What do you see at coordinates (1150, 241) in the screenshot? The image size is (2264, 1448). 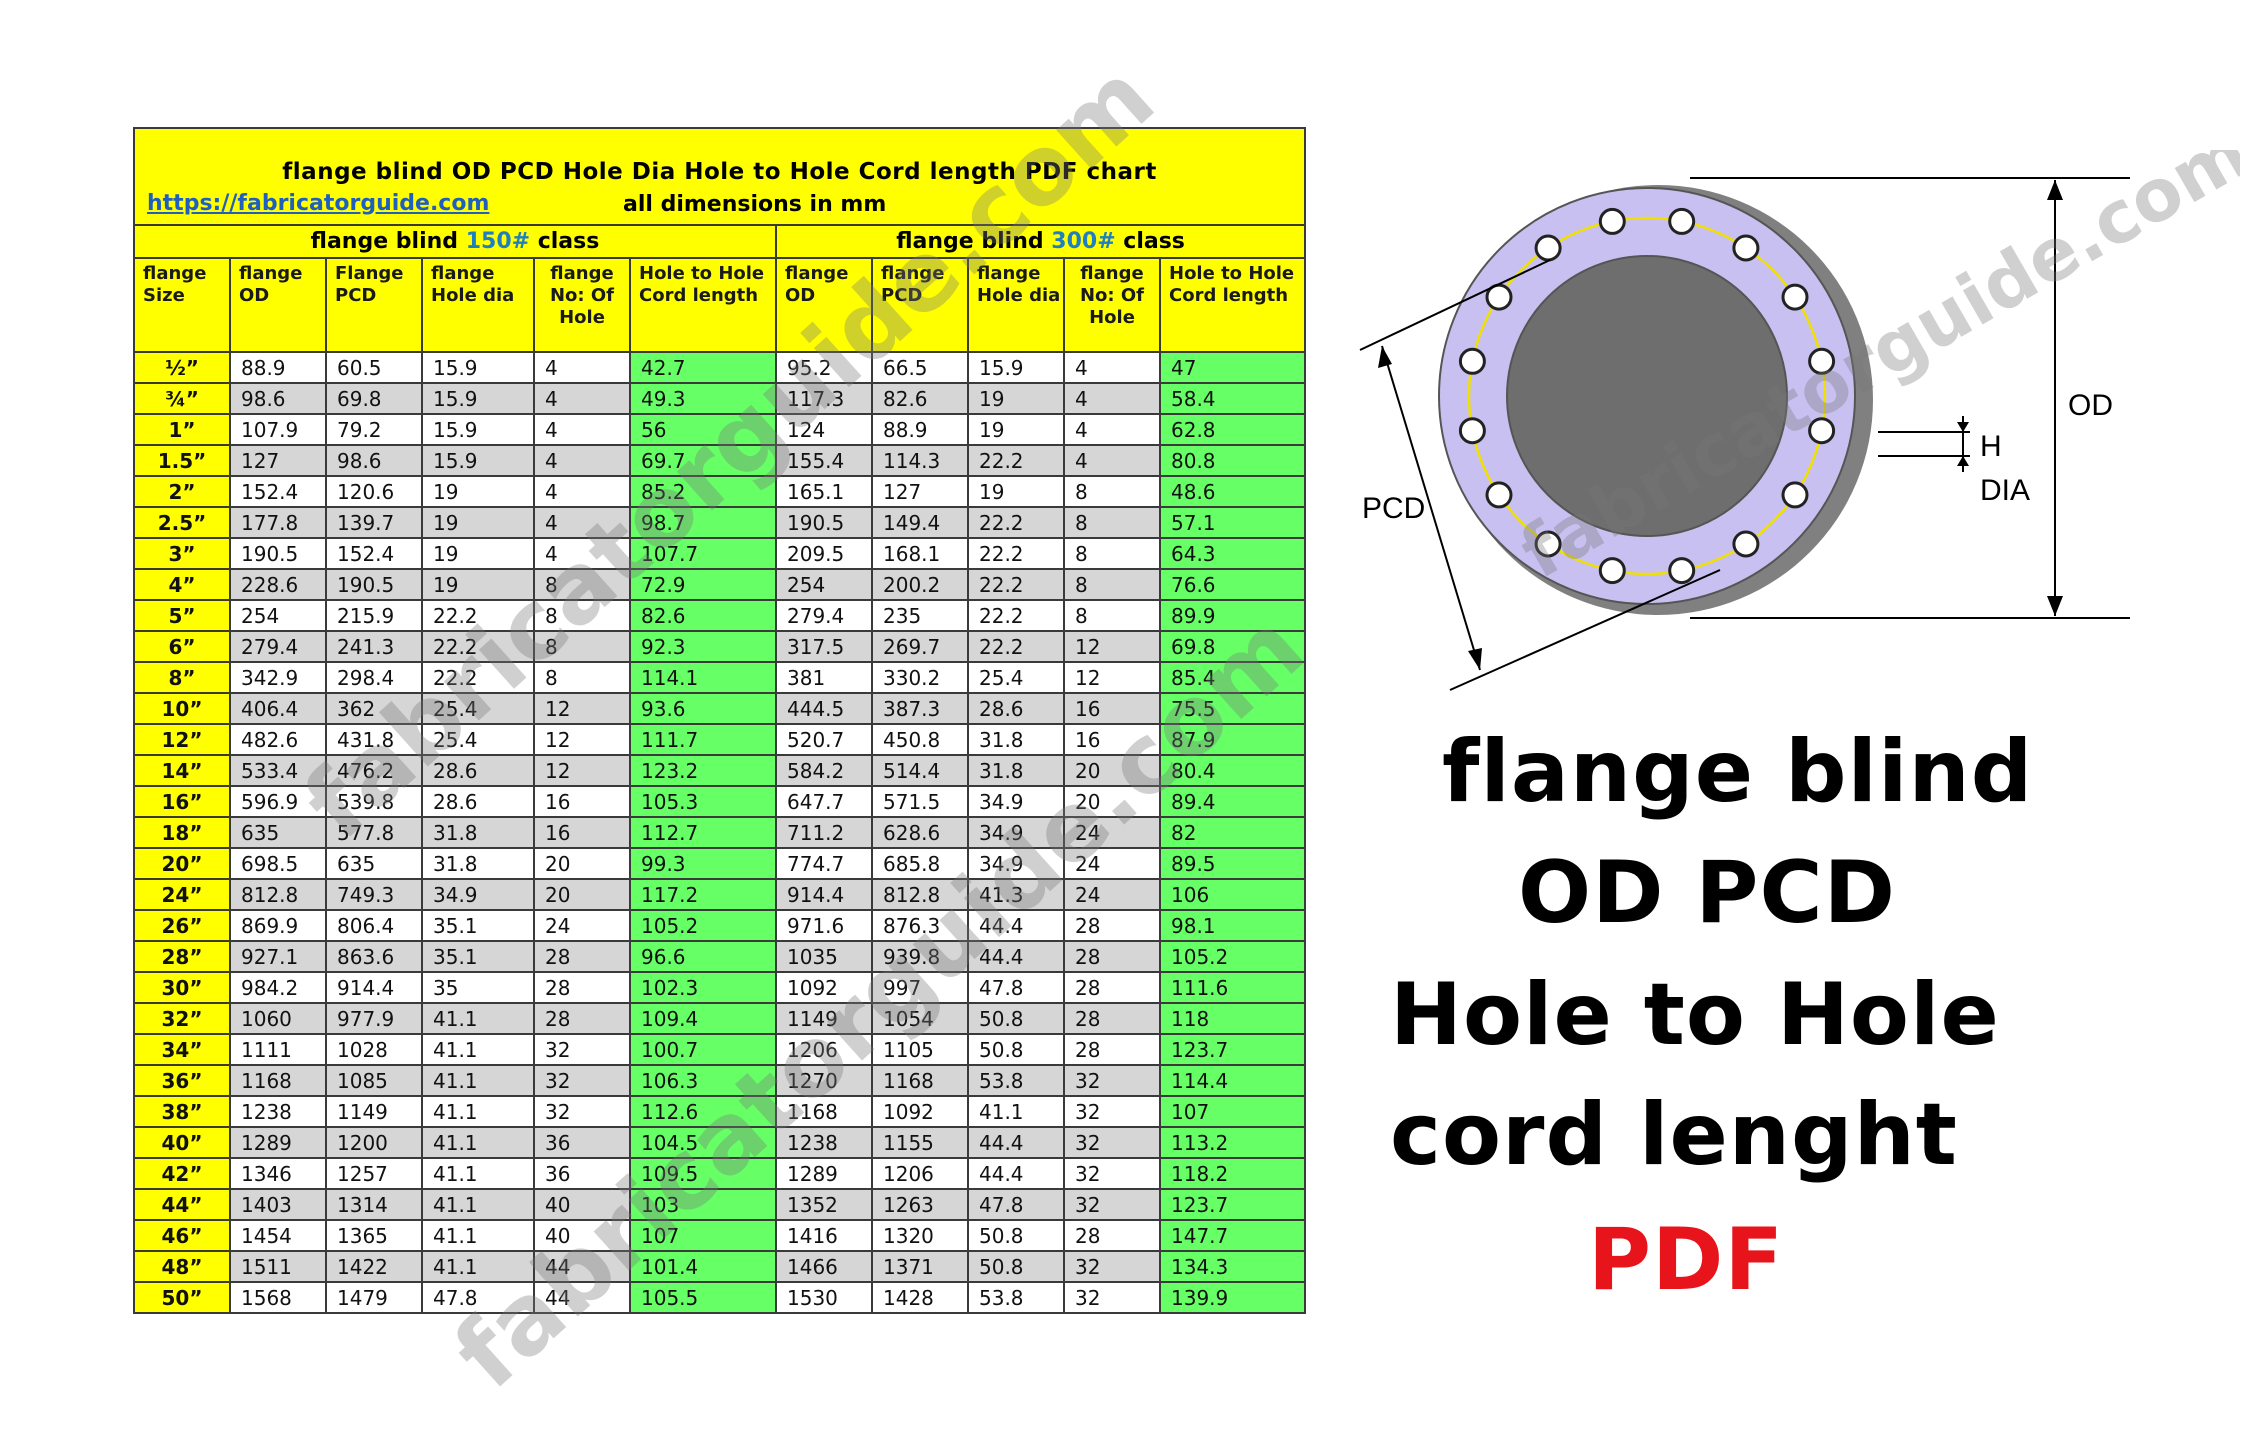 I see `class-300-suffix: class` at bounding box center [1150, 241].